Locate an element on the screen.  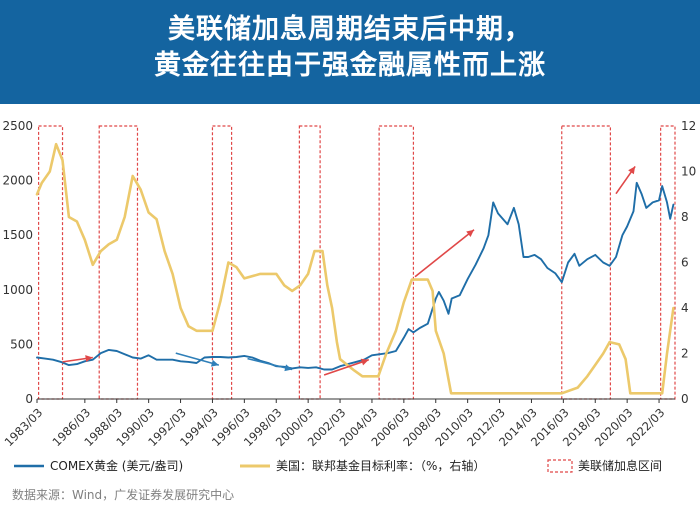
y-right-tick-label: 0 is located at coordinates (685, 399).